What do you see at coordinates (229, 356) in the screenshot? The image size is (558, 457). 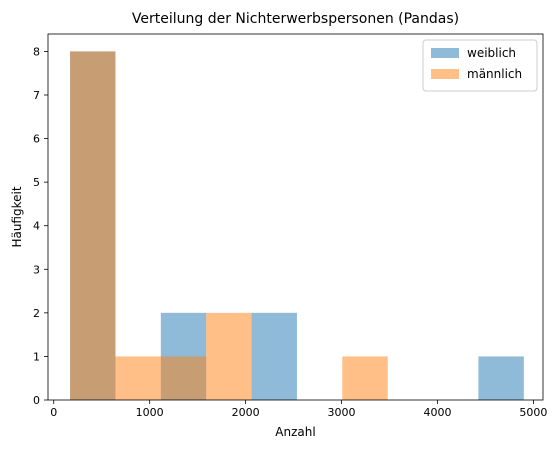 I see `histogram-bar-männlich-3` at bounding box center [229, 356].